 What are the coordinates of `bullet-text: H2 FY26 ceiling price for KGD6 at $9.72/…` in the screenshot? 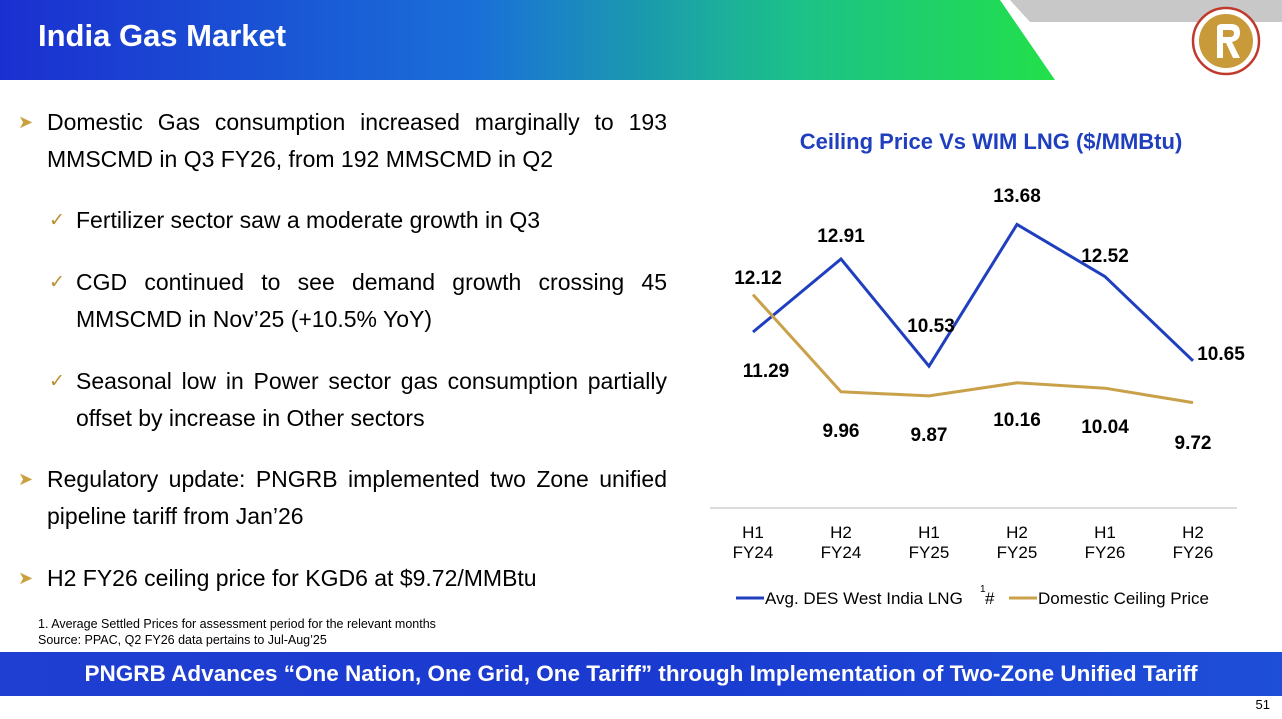 It's located at (292, 578).